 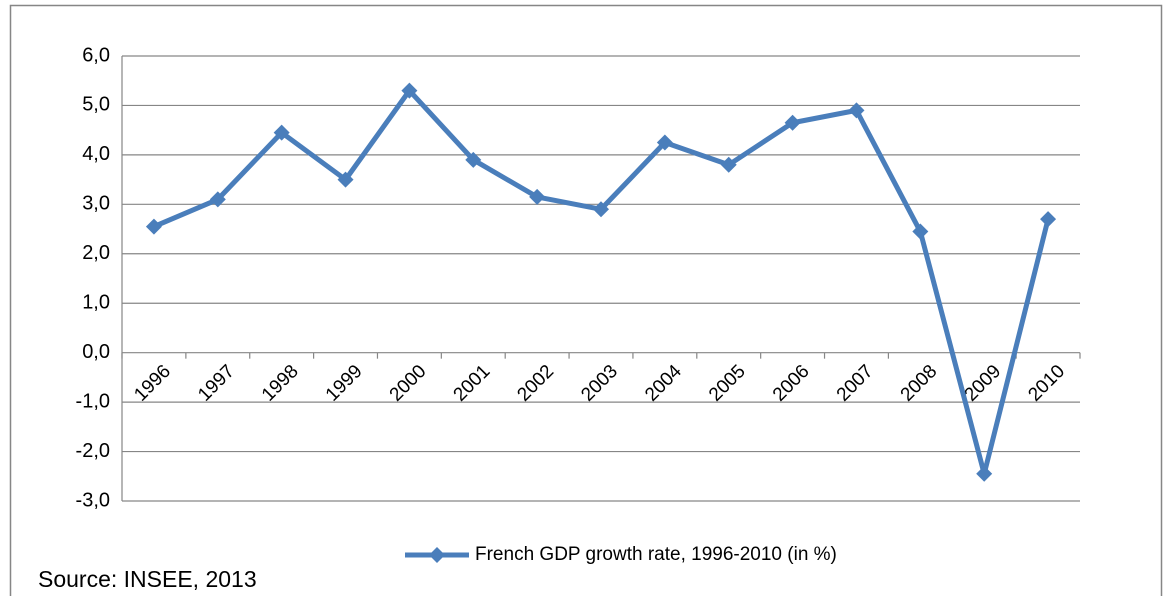 What do you see at coordinates (96, 105) in the screenshot?
I see `y-tick-label: 5,0` at bounding box center [96, 105].